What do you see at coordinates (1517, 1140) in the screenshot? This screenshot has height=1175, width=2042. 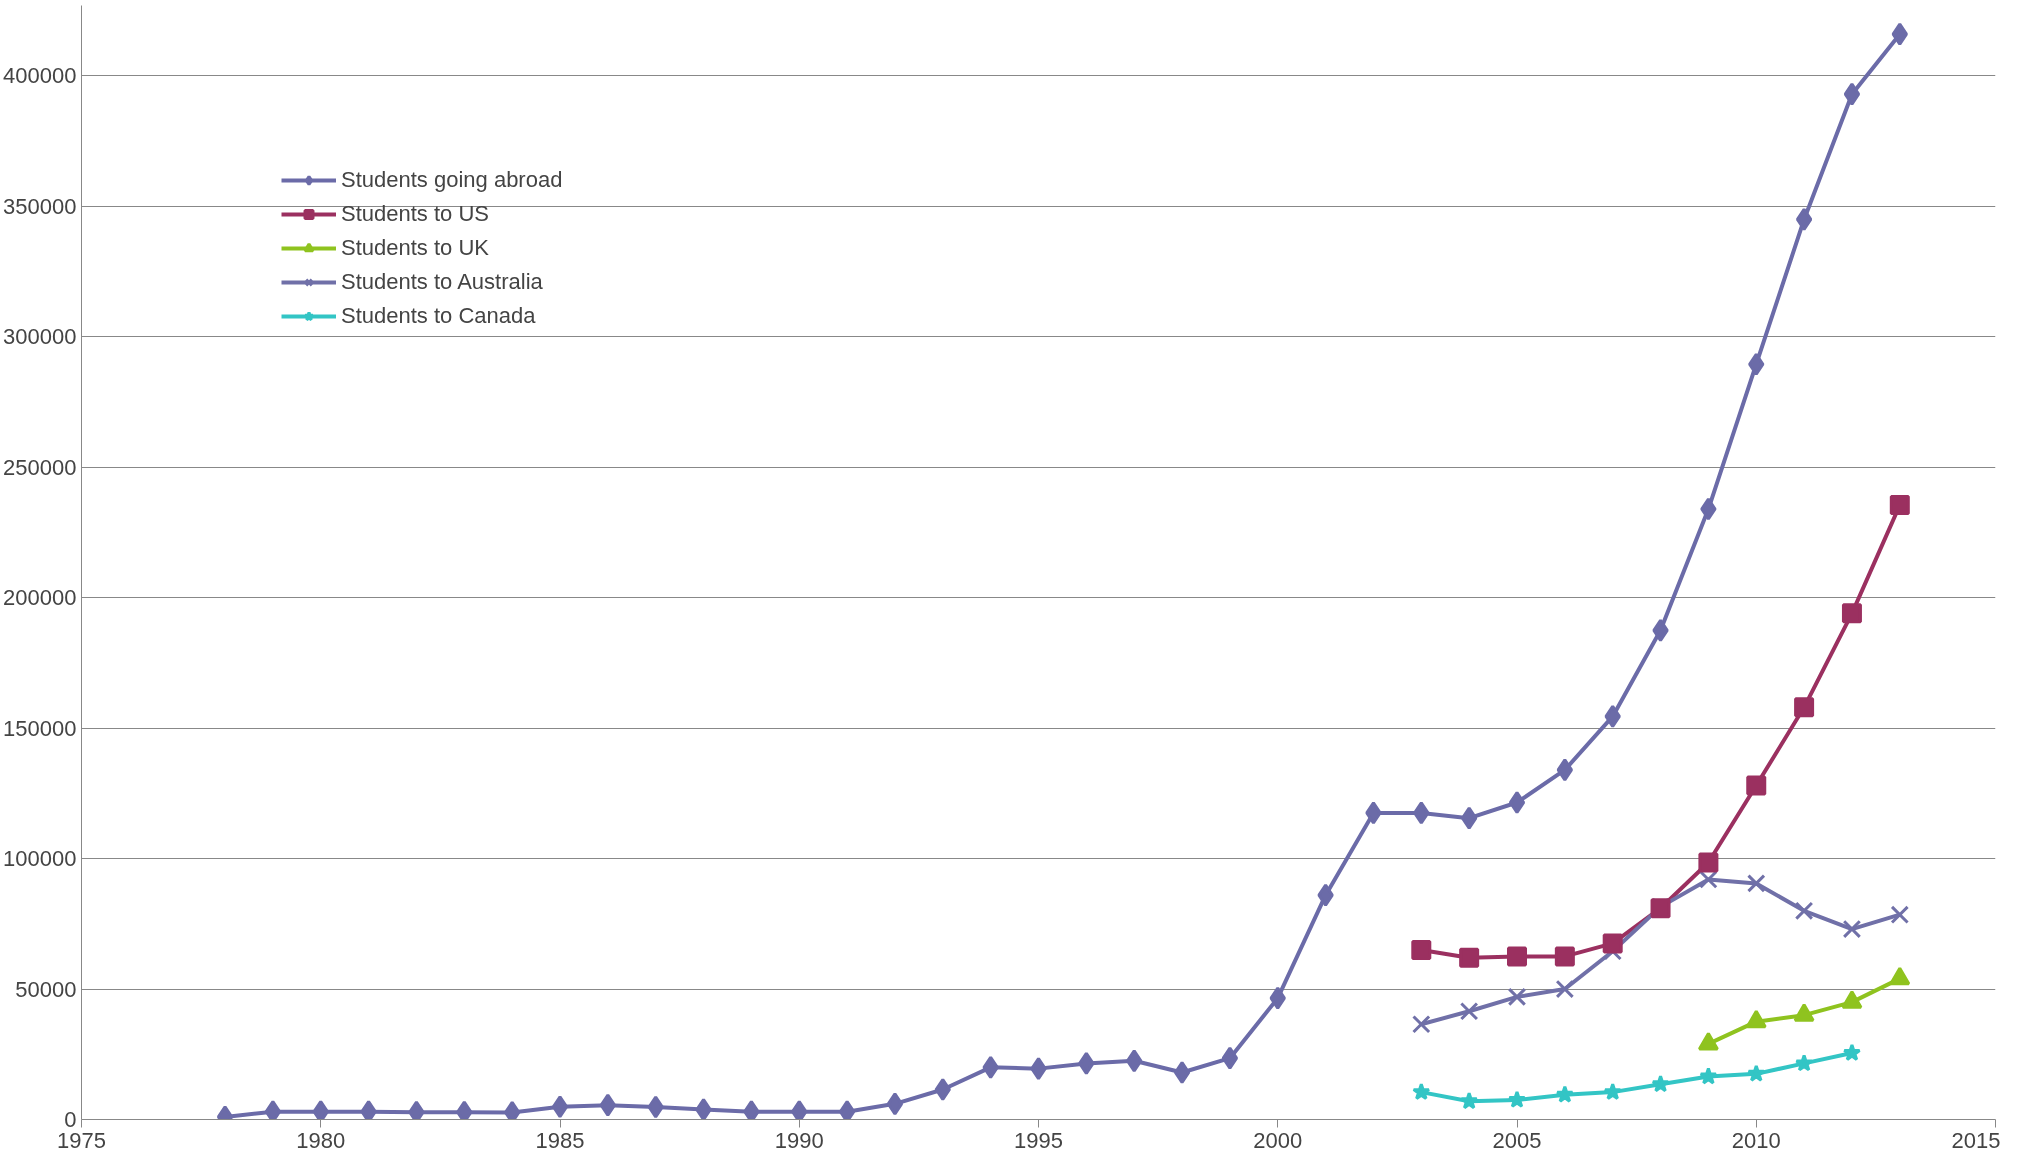 I see `x-tick-label: 2005` at bounding box center [1517, 1140].